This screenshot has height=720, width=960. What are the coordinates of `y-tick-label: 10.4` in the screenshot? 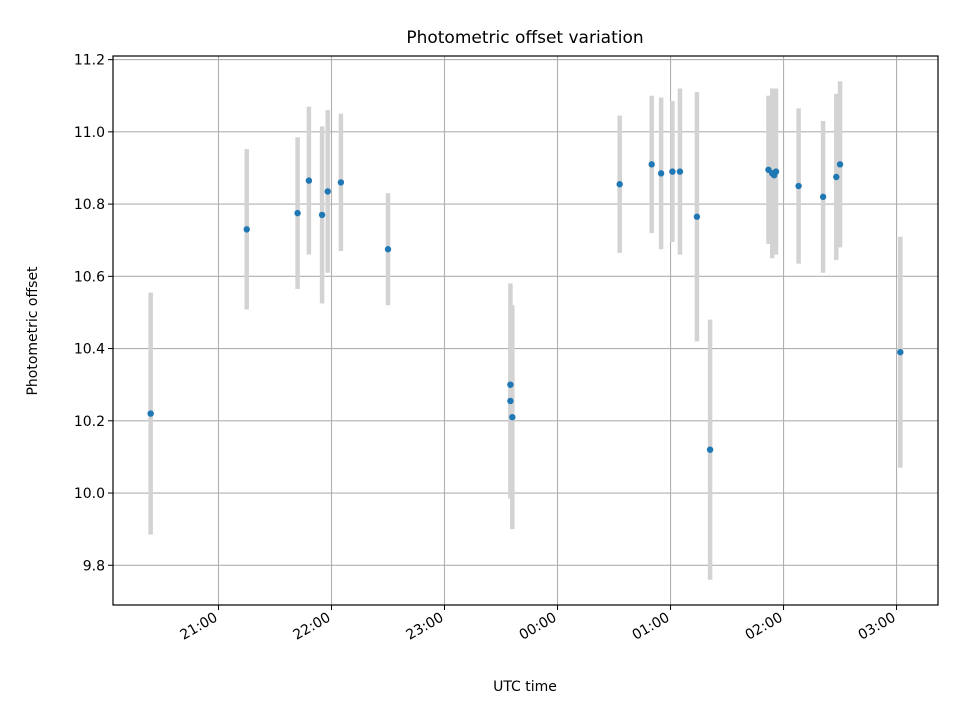 It's located at (89, 350).